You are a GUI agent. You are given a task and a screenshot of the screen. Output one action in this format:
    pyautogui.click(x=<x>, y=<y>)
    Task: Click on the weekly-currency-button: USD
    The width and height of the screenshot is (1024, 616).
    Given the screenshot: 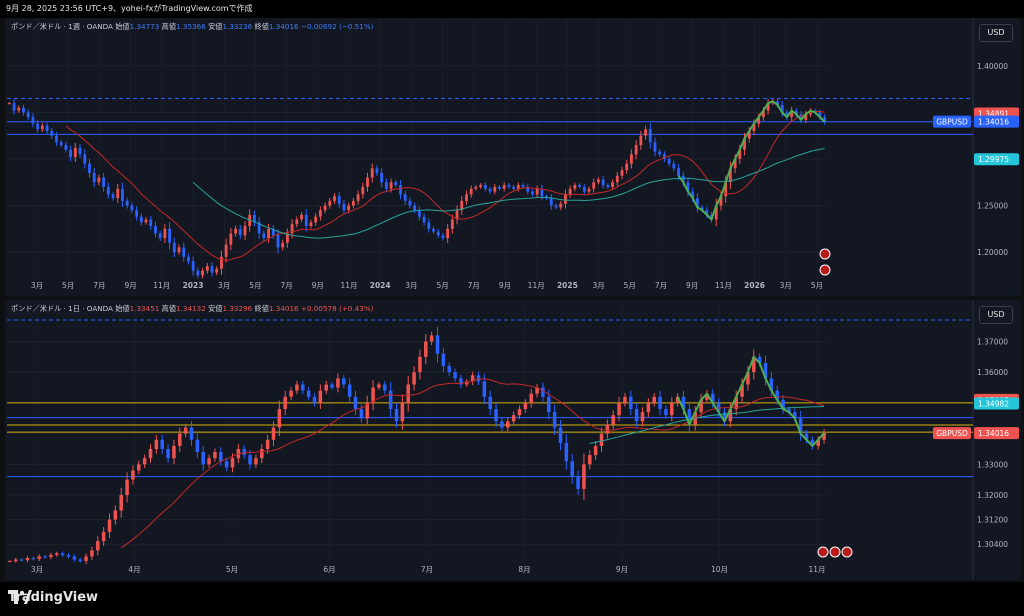 What is the action you would take?
    pyautogui.click(x=996, y=33)
    